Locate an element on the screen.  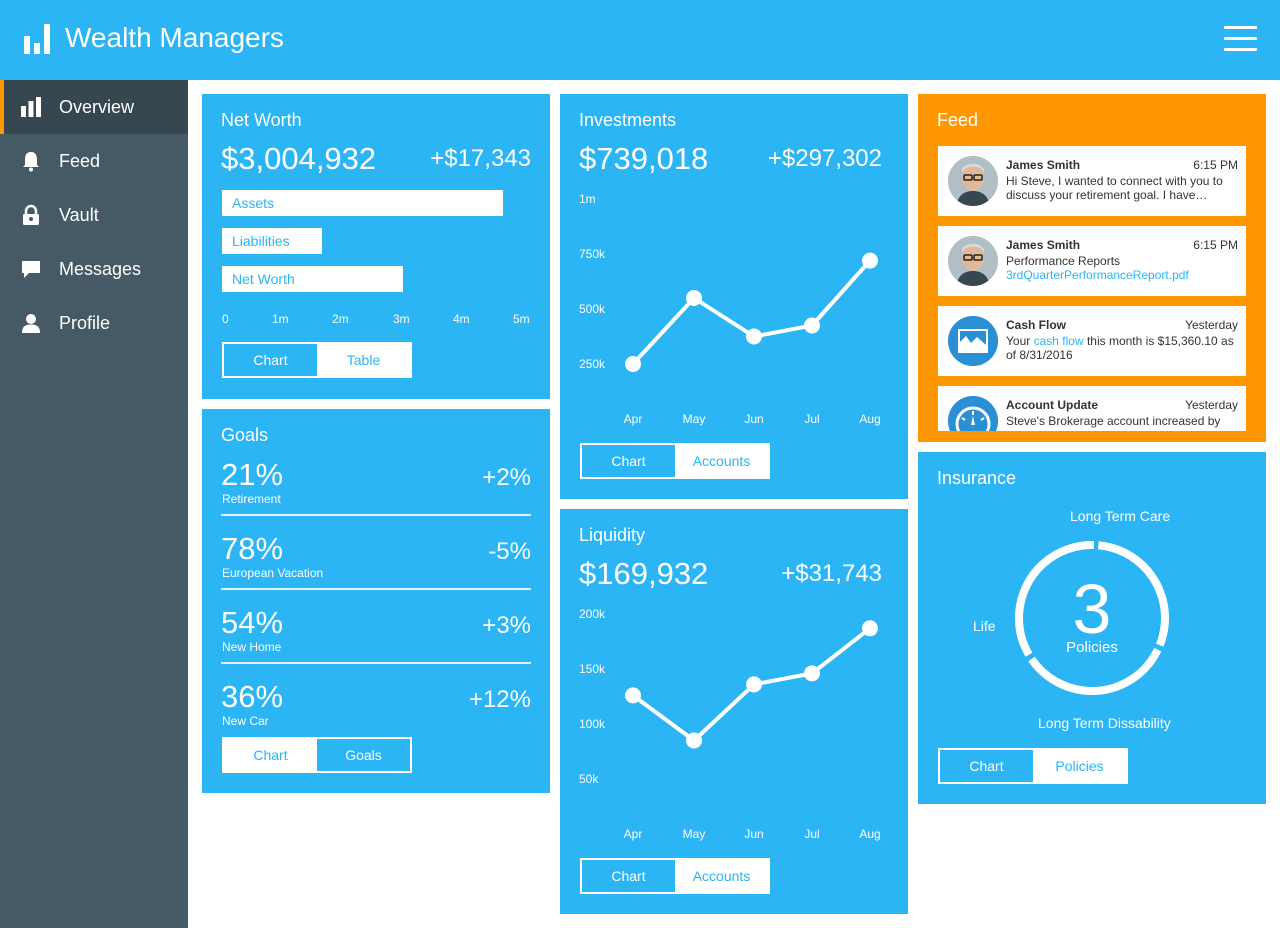
investments-line-chart: 1m 750k 500k 250k Apr May Jun Jul Aug is located at coordinates (730, 309).